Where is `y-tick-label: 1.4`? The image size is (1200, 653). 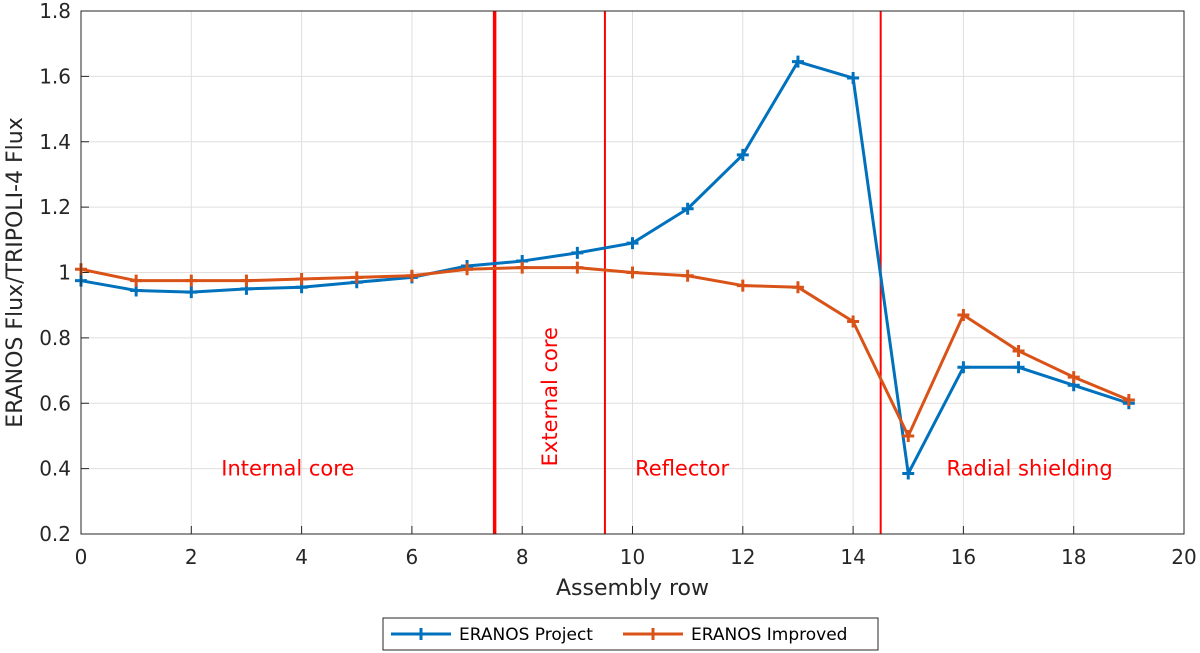
y-tick-label: 1.4 is located at coordinates (55, 142).